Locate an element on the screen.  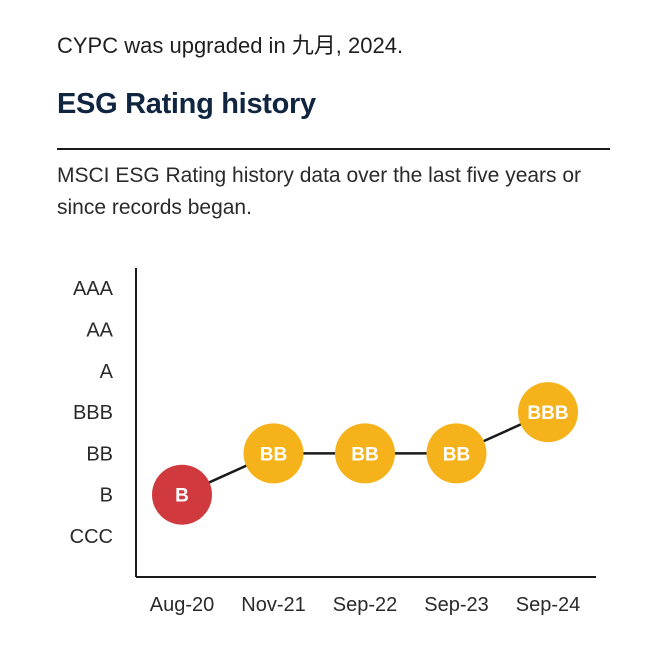
y-tick-label-aaa: AAA is located at coordinates (93, 289).